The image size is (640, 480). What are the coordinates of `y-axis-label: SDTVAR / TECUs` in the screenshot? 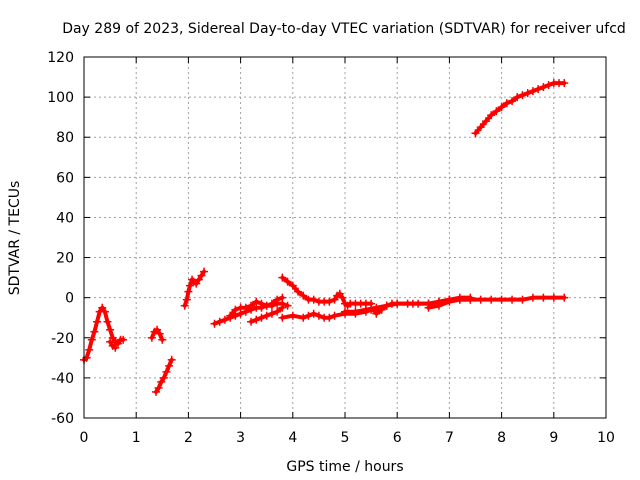 It's located at (15, 238).